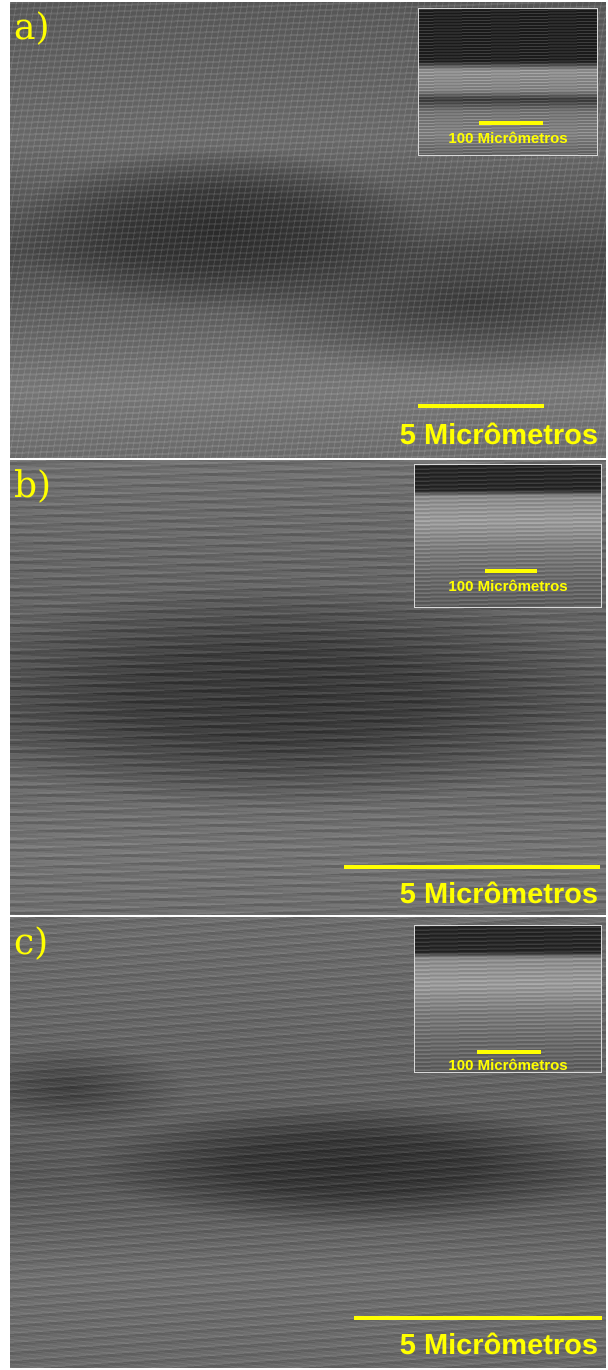 This screenshot has height=1370, width=608. Describe the element at coordinates (33, 485) in the screenshot. I see `panel-label: b)` at that location.